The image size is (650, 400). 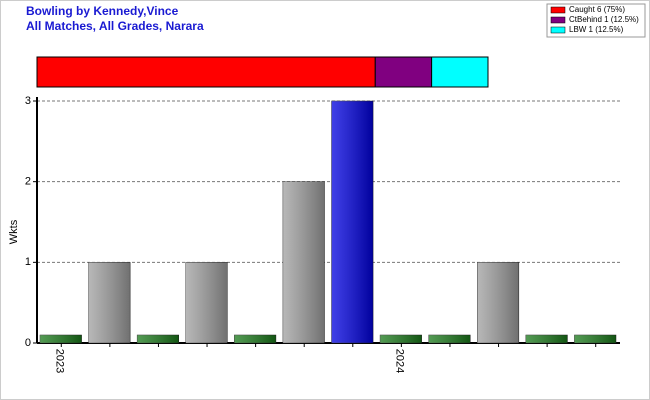 What do you see at coordinates (28, 182) in the screenshot?
I see `y-tick-label: 2` at bounding box center [28, 182].